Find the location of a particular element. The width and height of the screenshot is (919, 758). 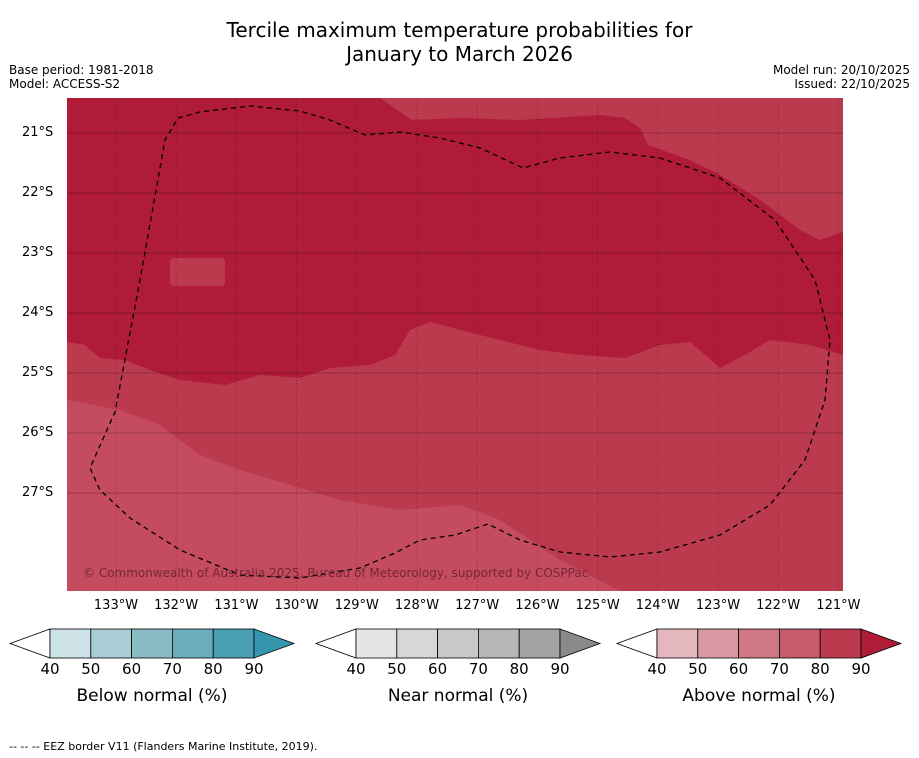

lon-label: 123°W is located at coordinates (718, 605).